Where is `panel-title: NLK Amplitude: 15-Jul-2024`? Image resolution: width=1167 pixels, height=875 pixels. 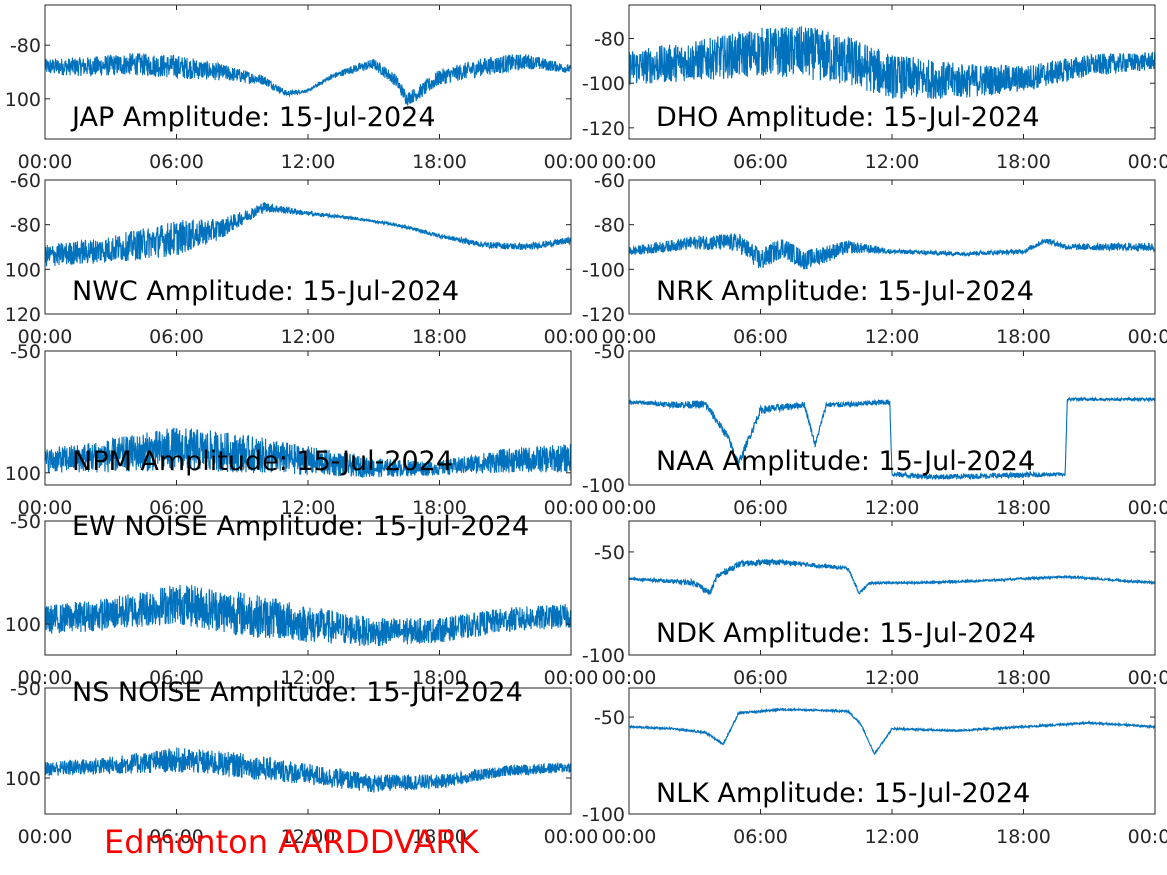 panel-title: NLK Amplitude: 15-Jul-2024 is located at coordinates (843, 793).